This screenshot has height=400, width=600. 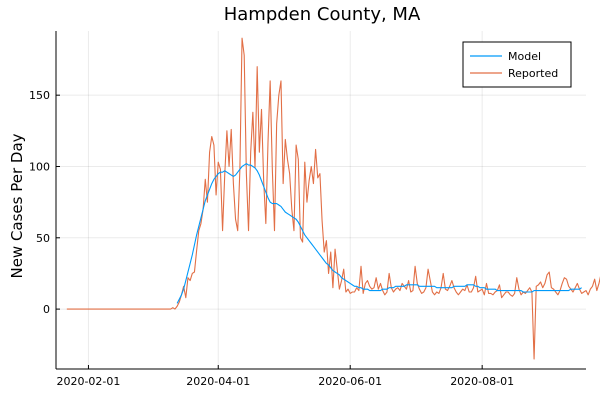 I want to click on legend: Model Reported, so click(x=517, y=64).